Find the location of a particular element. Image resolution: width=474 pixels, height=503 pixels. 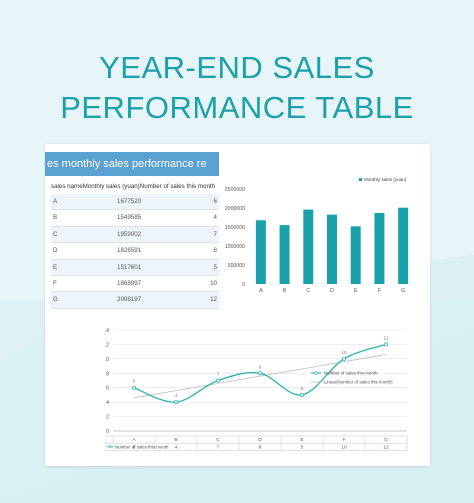

bar-chart-y-tick-label: 2500000 is located at coordinates (235, 190).